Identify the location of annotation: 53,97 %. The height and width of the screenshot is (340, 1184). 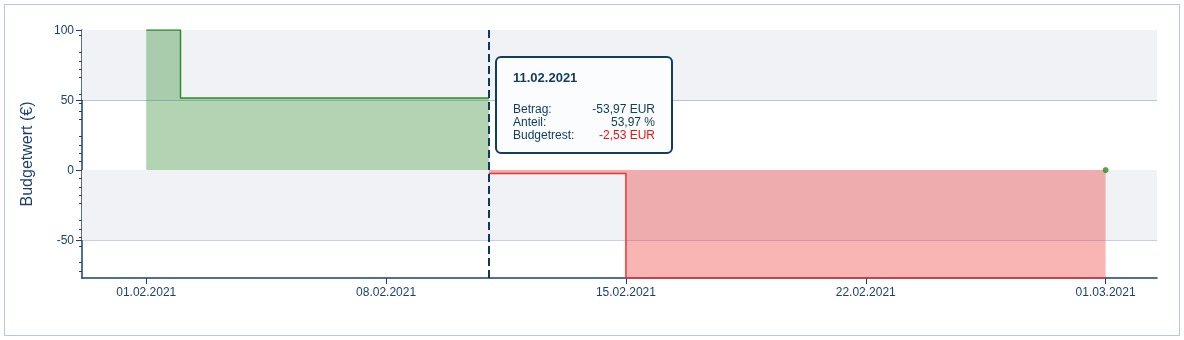
(632, 122).